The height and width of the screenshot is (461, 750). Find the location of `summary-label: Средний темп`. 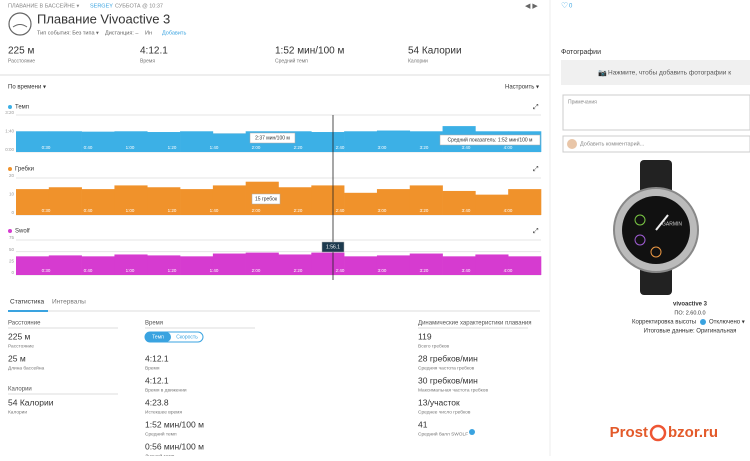

summary-label: Средний темп is located at coordinates (291, 60).